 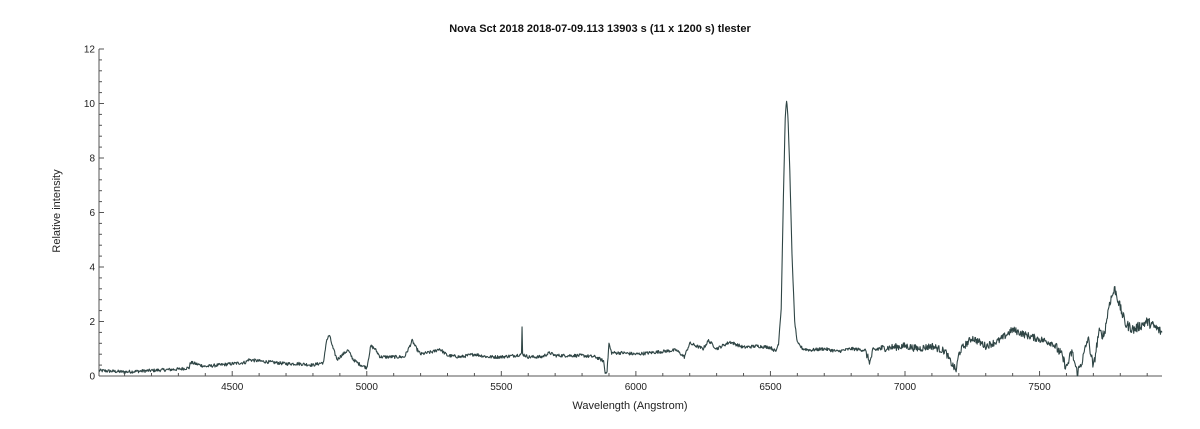 I want to click on x-tick-label: 5000, so click(x=367, y=387).